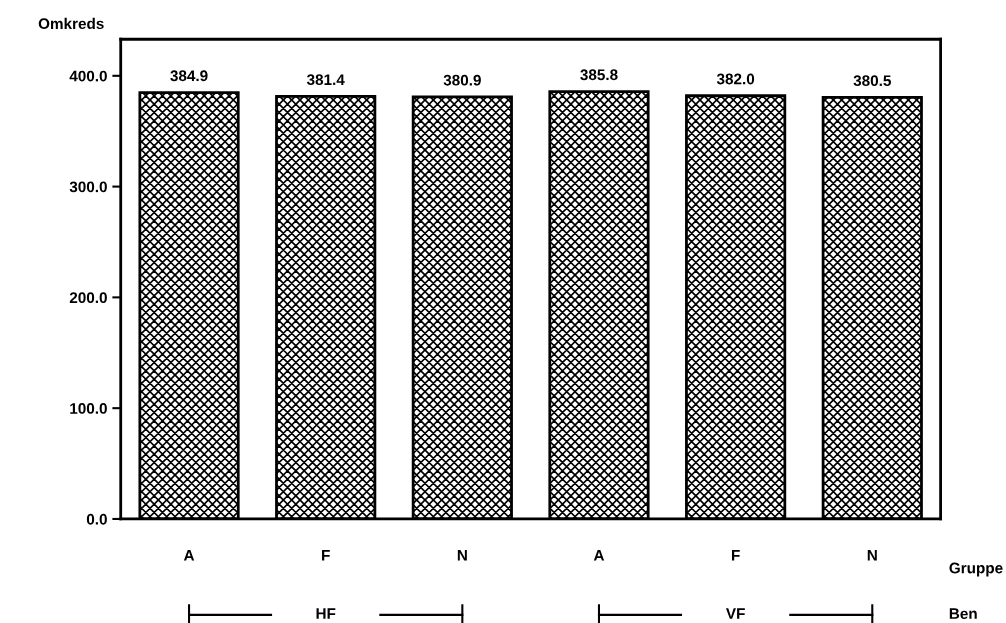  Describe the element at coordinates (189, 76) in the screenshot. I see `data-label: 384.9` at that location.